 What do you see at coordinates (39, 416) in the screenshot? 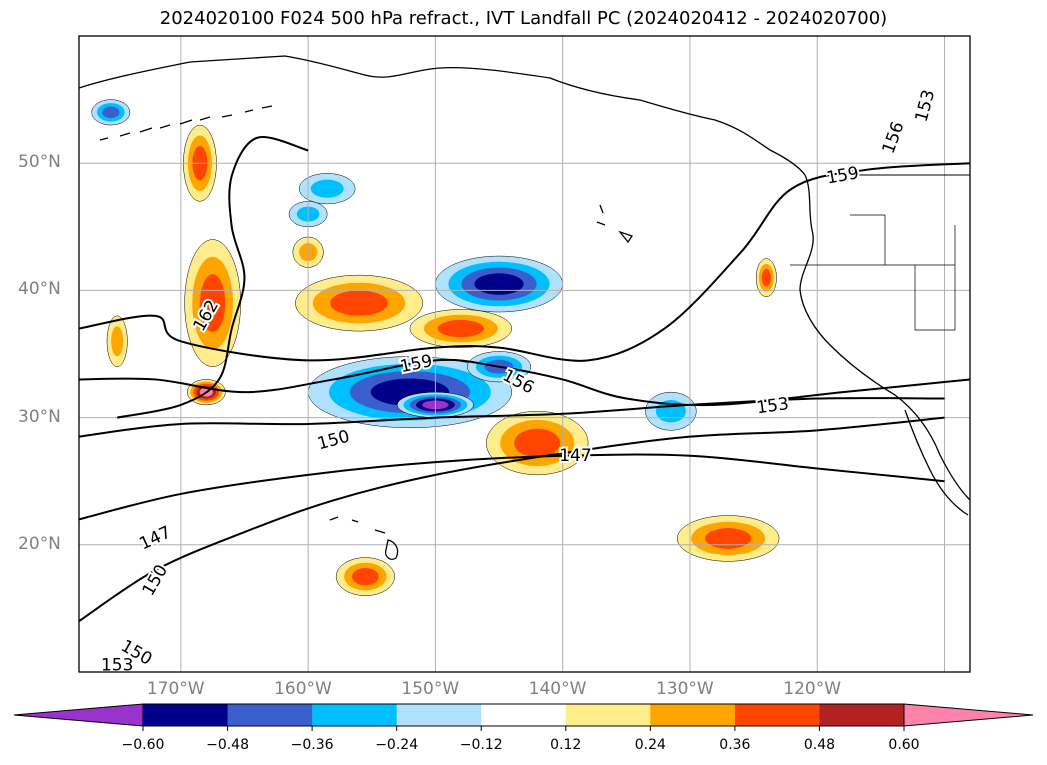
I see `latitude-label: 30°N` at bounding box center [39, 416].